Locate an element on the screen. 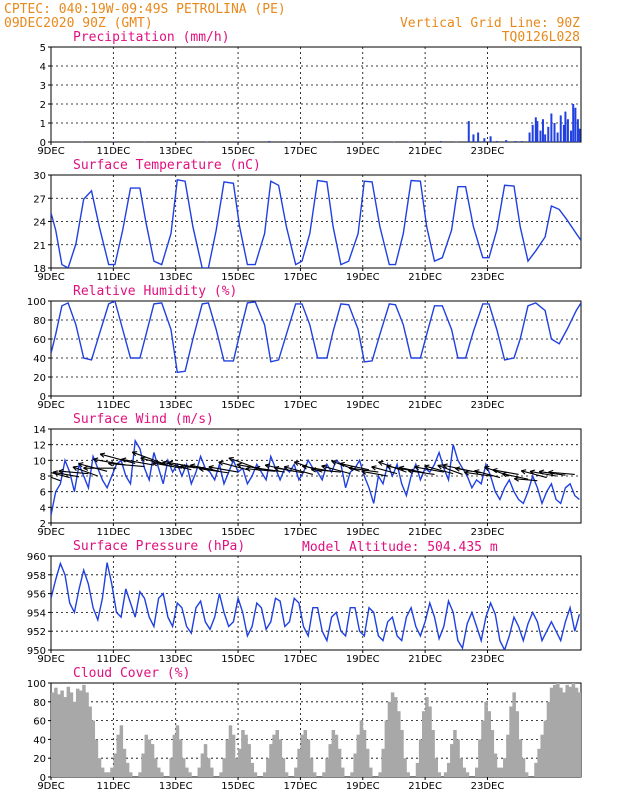  y-tick-label: 30 is located at coordinates (39, 176).